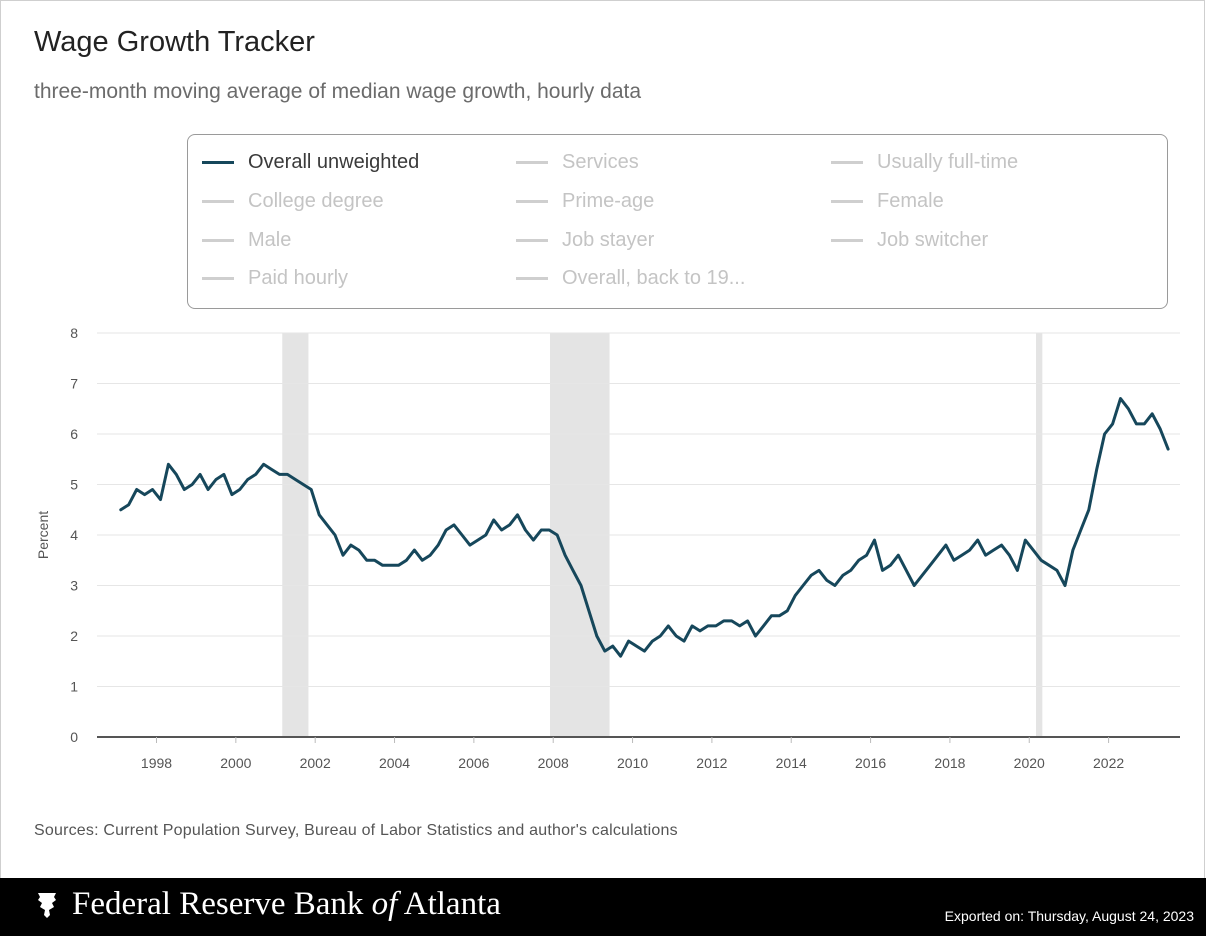 The image size is (1206, 936). What do you see at coordinates (270, 240) in the screenshot?
I see `legend-label: Male` at bounding box center [270, 240].